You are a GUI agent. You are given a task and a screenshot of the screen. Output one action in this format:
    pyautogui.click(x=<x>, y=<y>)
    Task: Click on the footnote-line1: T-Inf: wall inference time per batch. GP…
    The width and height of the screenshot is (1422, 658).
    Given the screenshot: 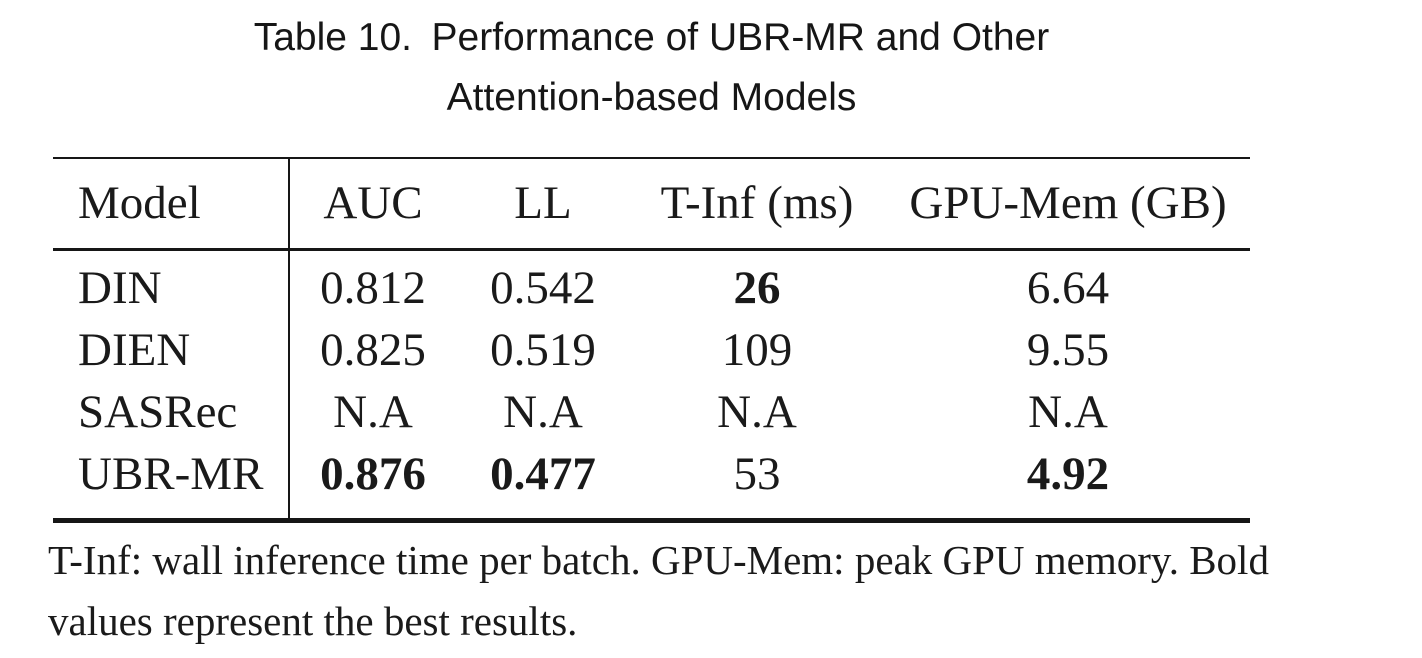 What is the action you would take?
    pyautogui.click(x=658, y=560)
    